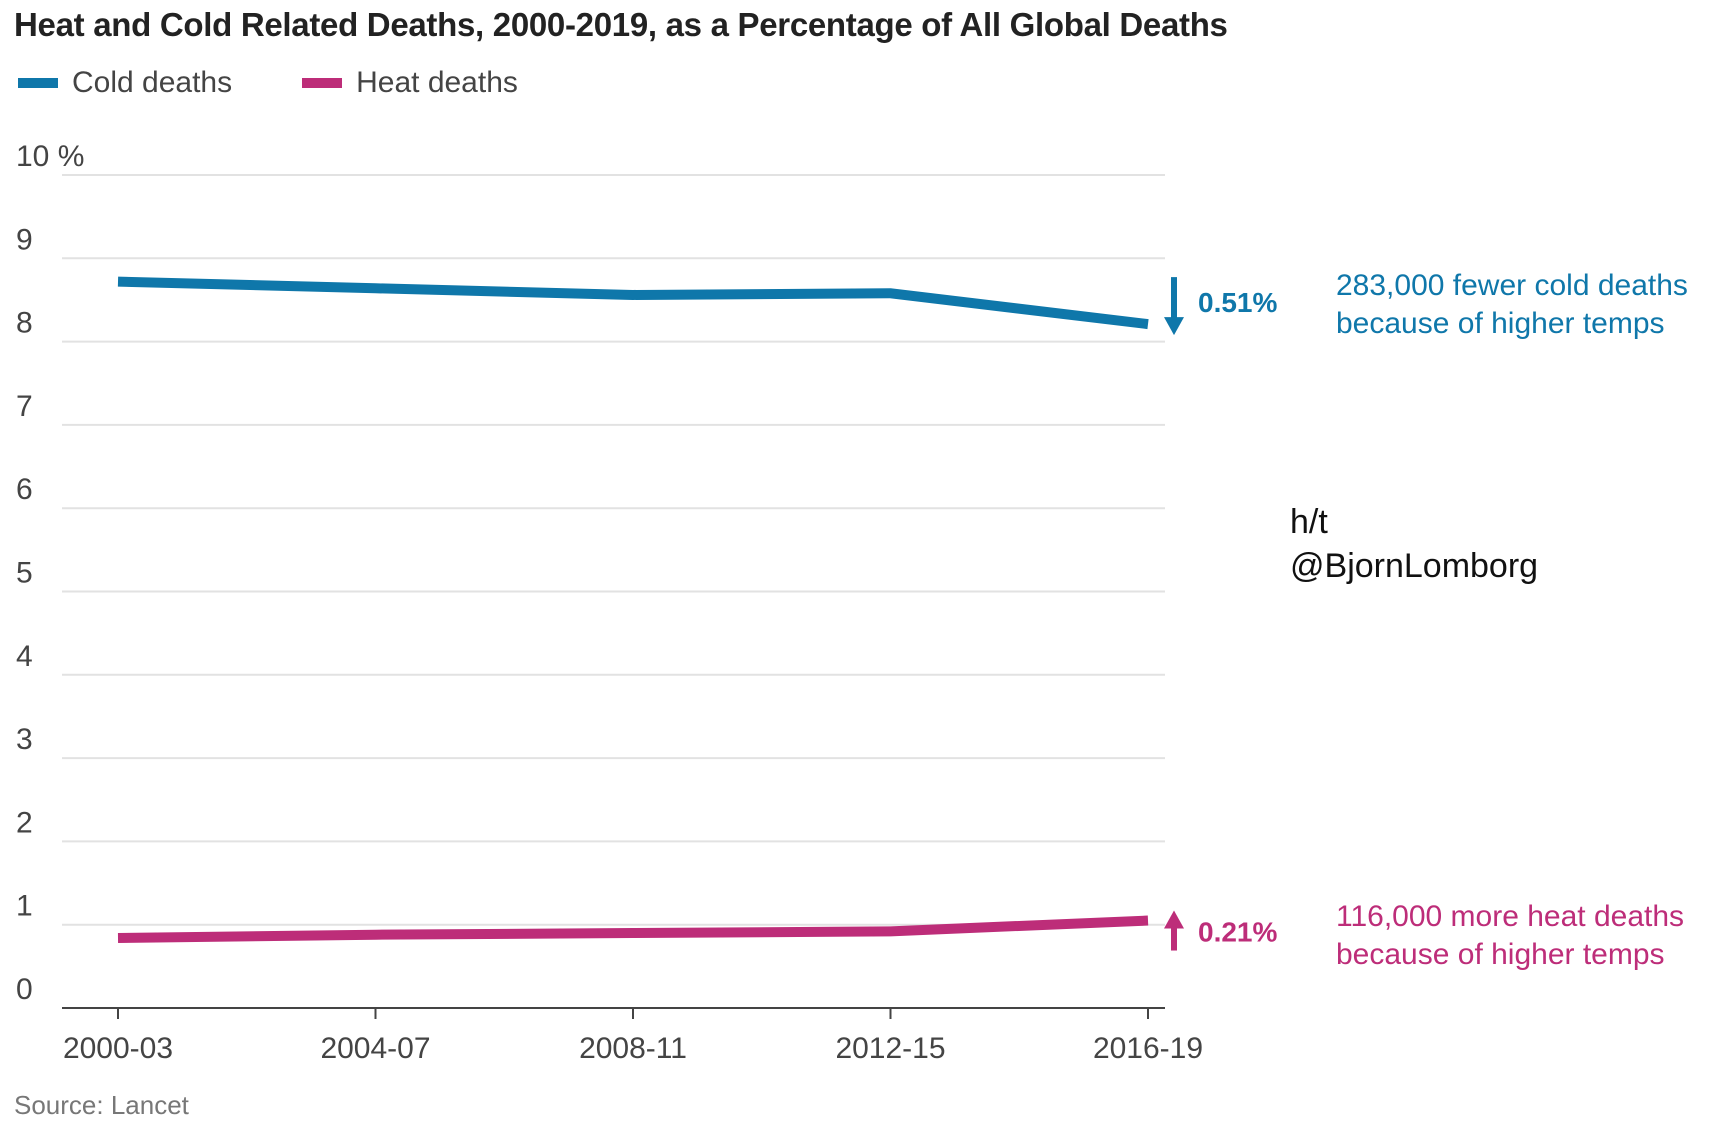 Image resolution: width=1720 pixels, height=1121 pixels. What do you see at coordinates (24, 906) in the screenshot?
I see `y-tick-label: 1` at bounding box center [24, 906].